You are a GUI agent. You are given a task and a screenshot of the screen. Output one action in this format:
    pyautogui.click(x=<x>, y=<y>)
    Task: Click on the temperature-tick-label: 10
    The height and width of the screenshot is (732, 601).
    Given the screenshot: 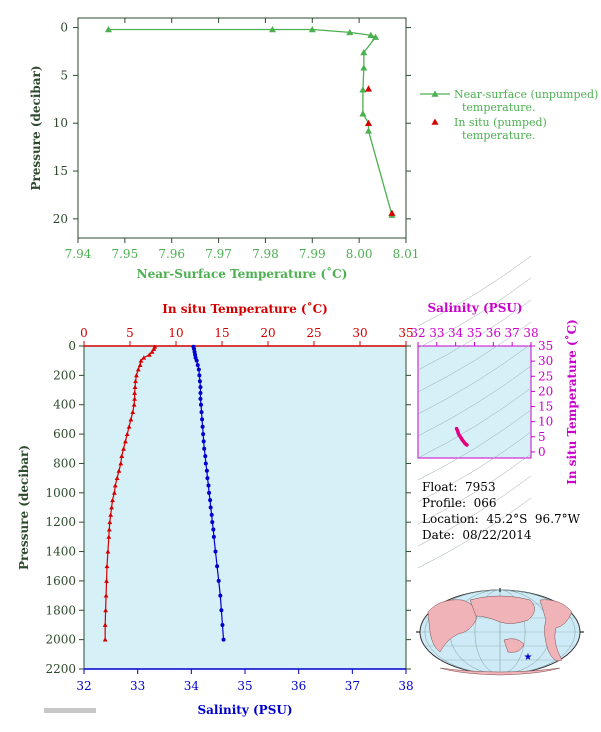 What is the action you would take?
    pyautogui.click(x=175, y=333)
    